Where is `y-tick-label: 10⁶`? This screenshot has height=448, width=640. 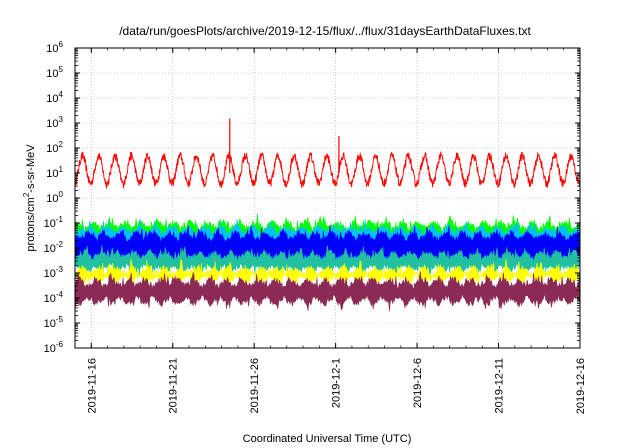 y-tick-label: 10⁶ is located at coordinates (54, 47).